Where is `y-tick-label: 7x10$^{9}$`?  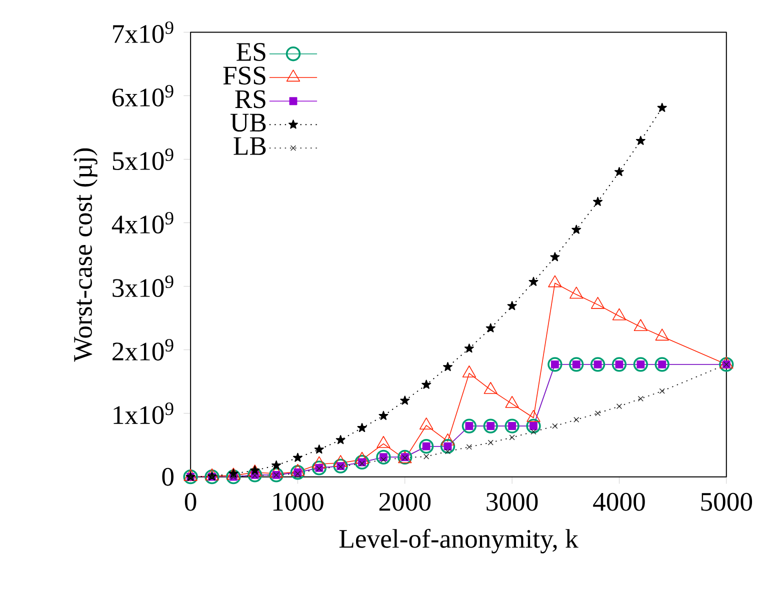
y-tick-label: 7x10$^{9}$ is located at coordinates (143, 33).